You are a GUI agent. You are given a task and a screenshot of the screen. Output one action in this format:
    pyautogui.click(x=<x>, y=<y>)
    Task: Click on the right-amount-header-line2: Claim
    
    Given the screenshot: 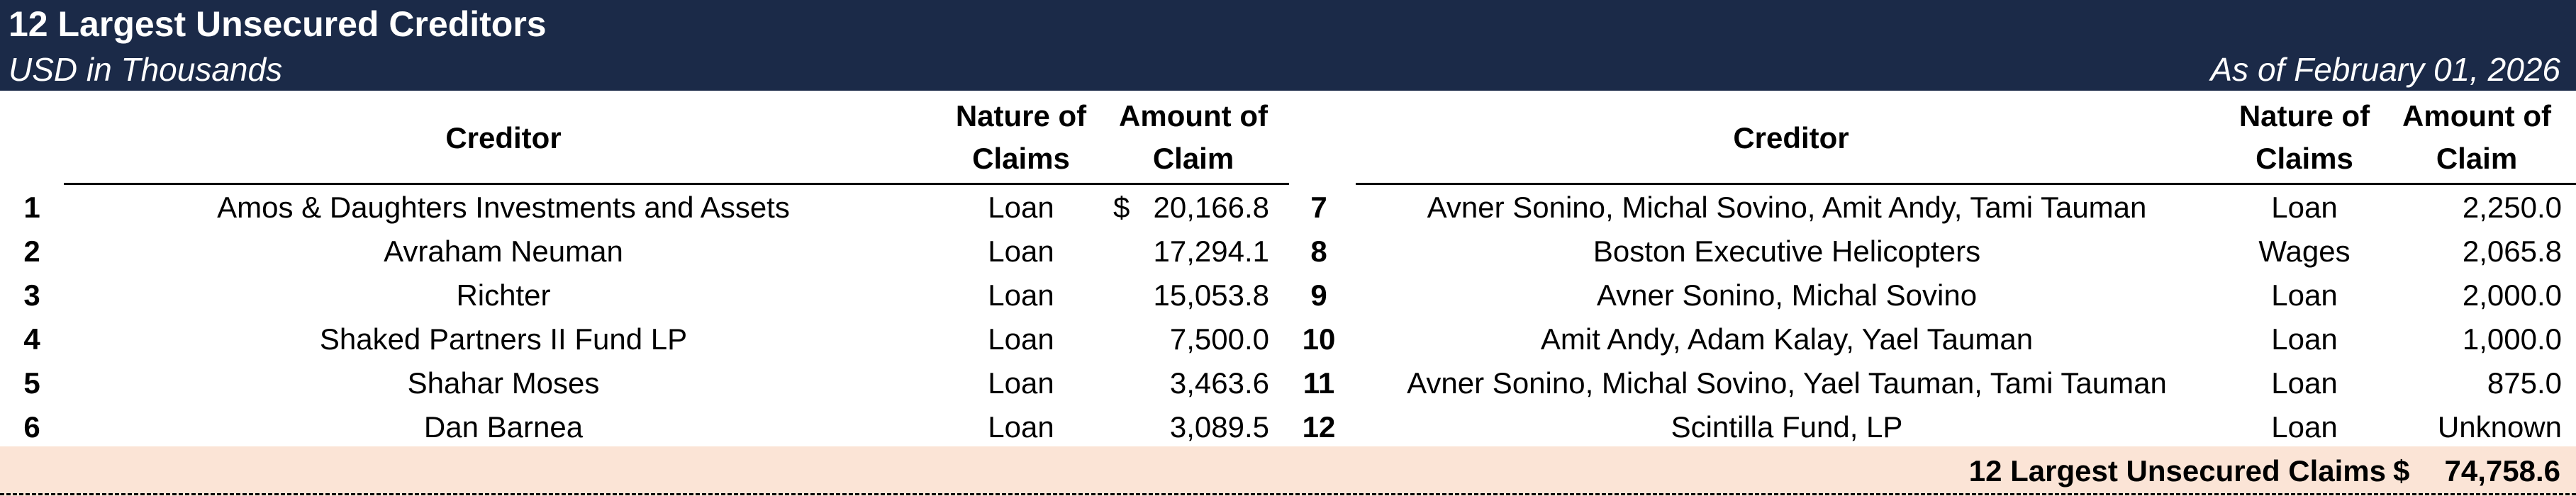 What is the action you would take?
    pyautogui.click(x=2477, y=158)
    